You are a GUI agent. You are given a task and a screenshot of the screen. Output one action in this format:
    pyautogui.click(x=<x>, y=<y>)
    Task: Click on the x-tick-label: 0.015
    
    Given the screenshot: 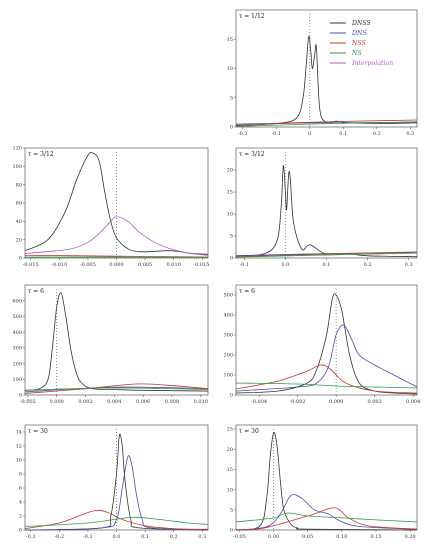 What is the action you would take?
    pyautogui.click(x=202, y=265)
    